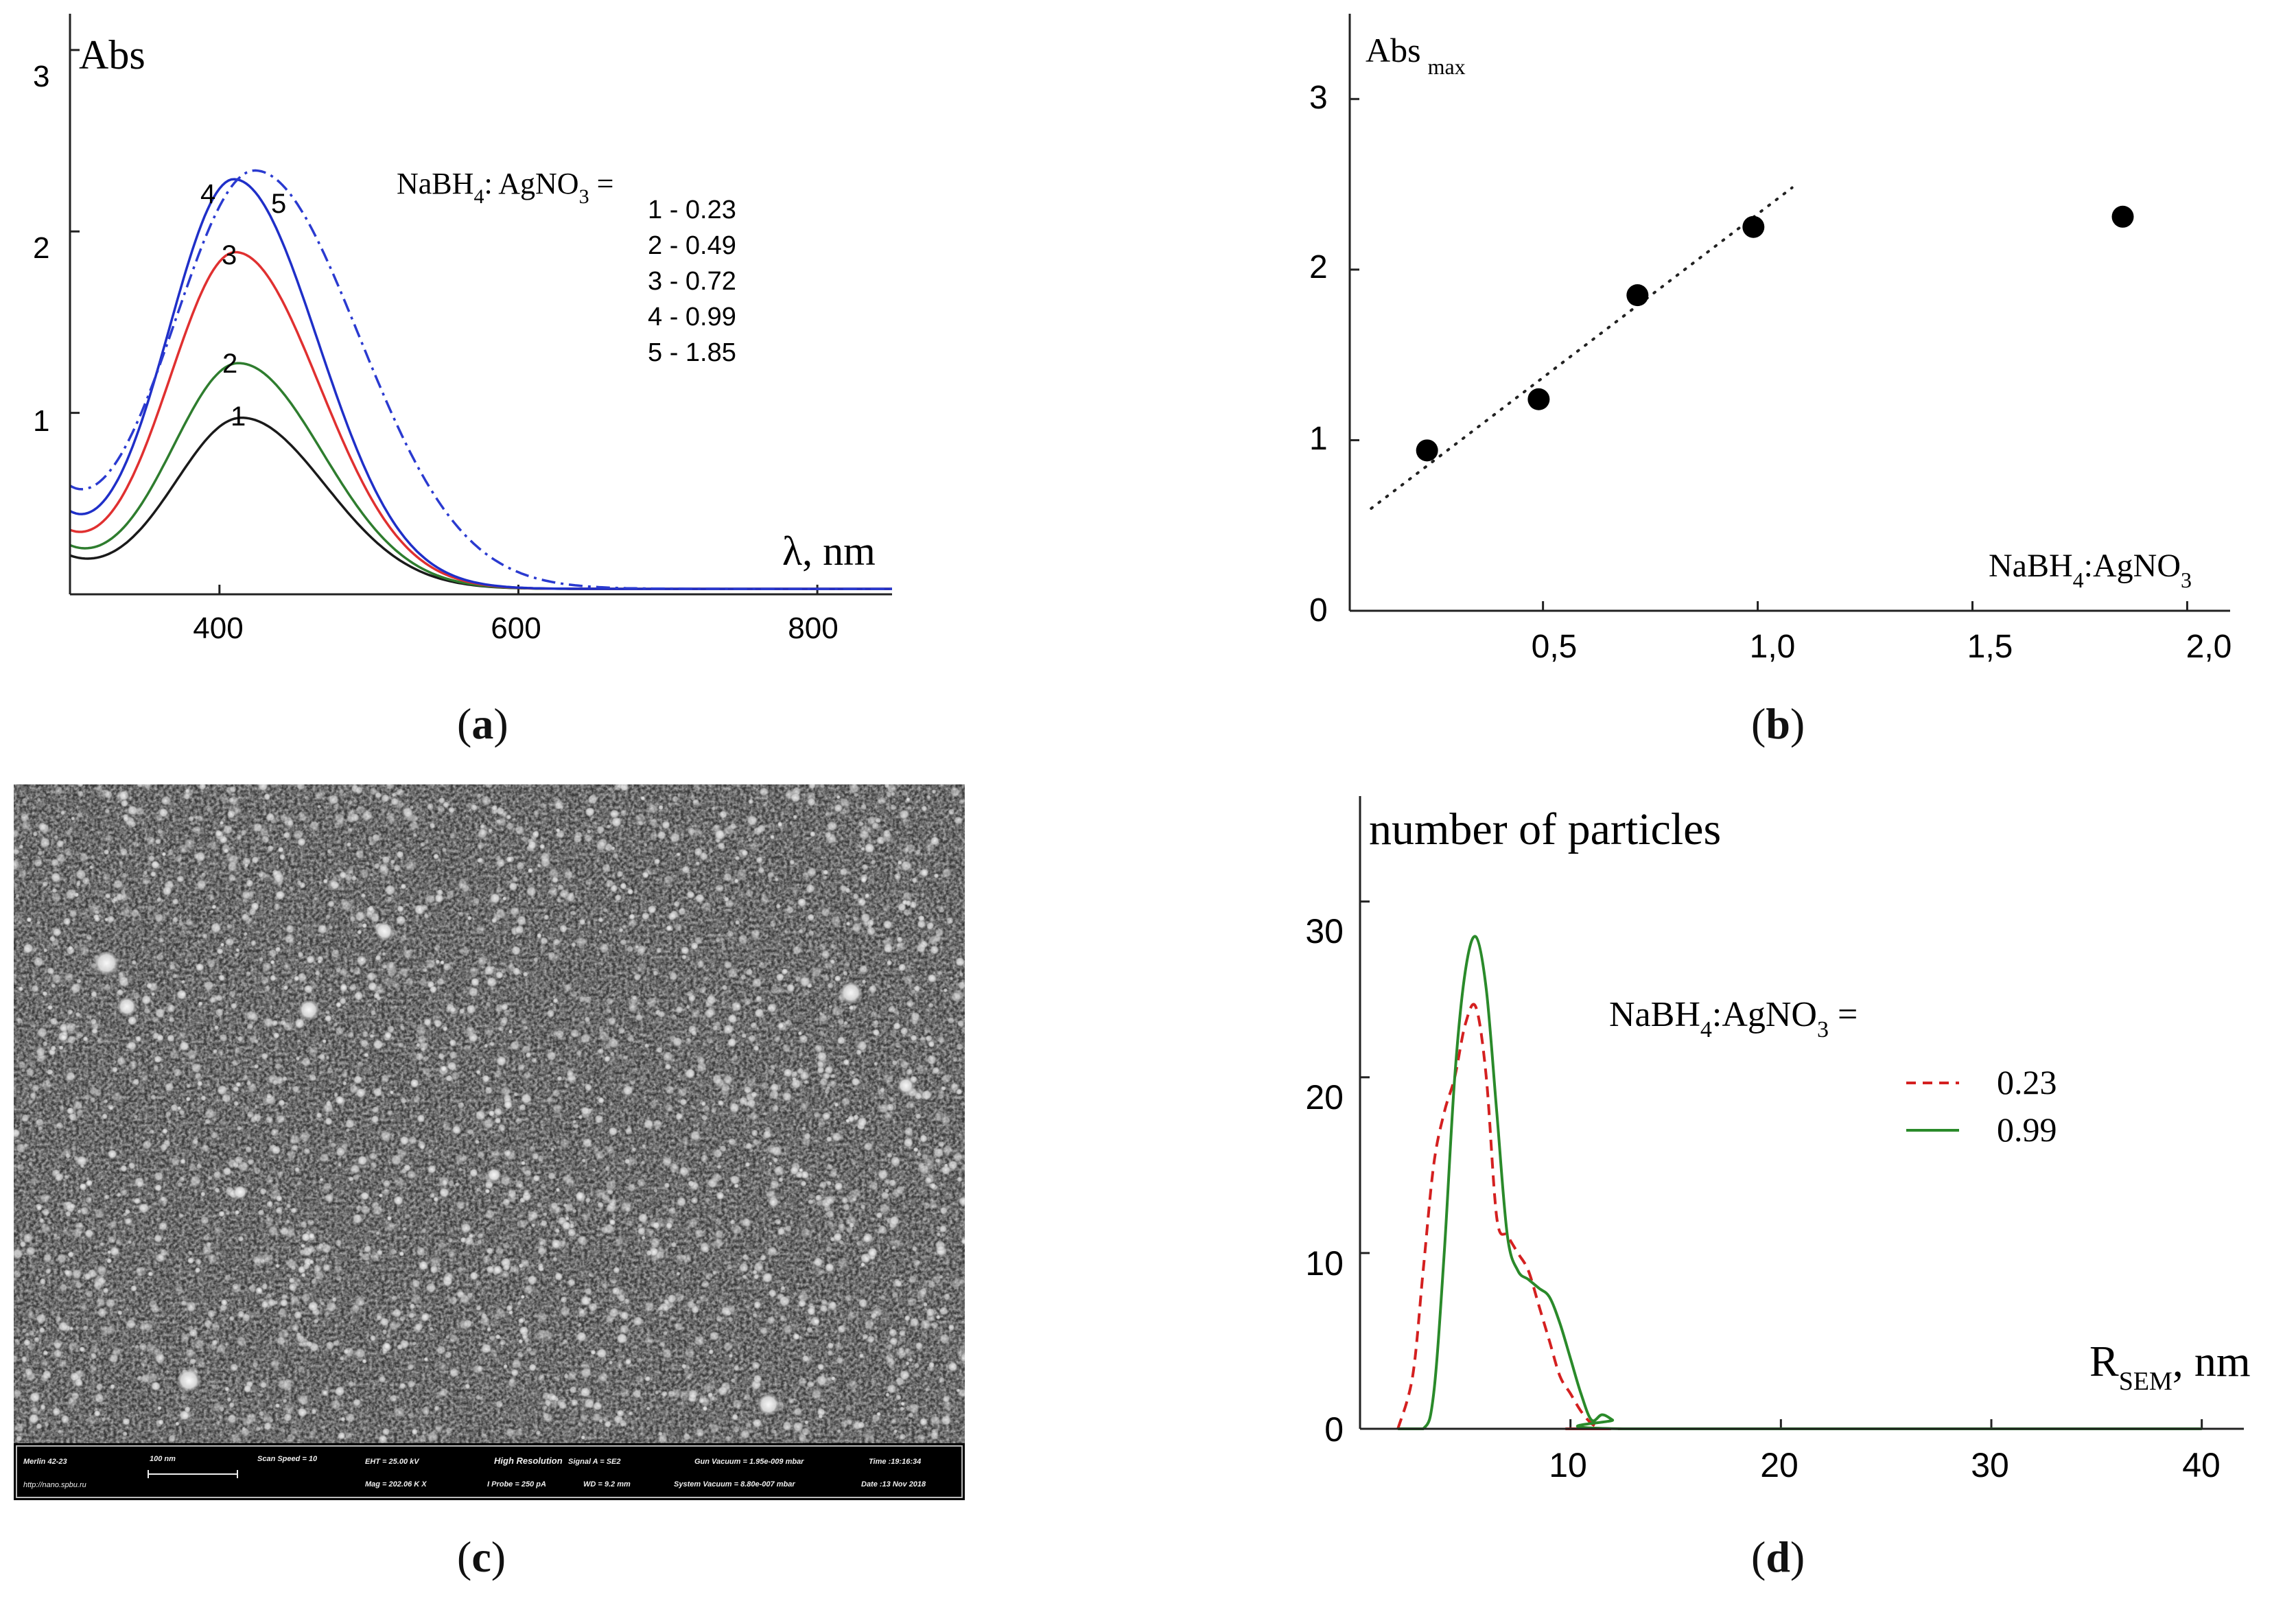 The height and width of the screenshot is (1599, 2296). I want to click on a-curve-label-3: 3, so click(229, 255).